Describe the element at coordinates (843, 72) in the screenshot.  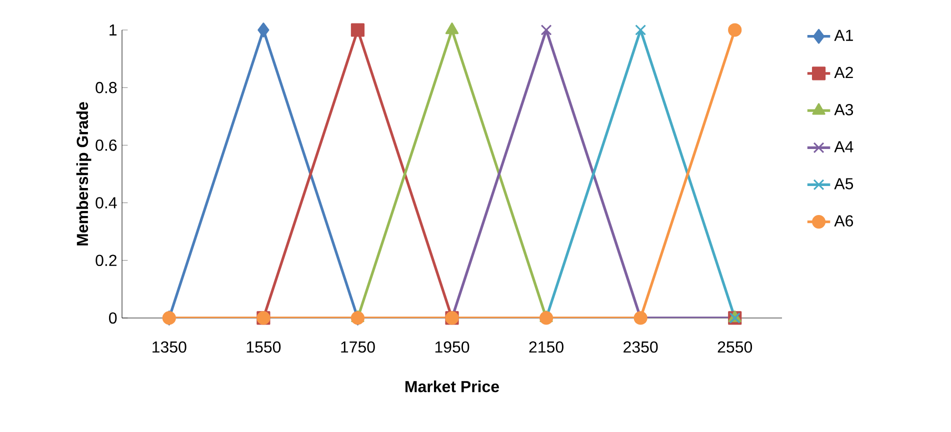
I see `legend-label: A2` at that location.